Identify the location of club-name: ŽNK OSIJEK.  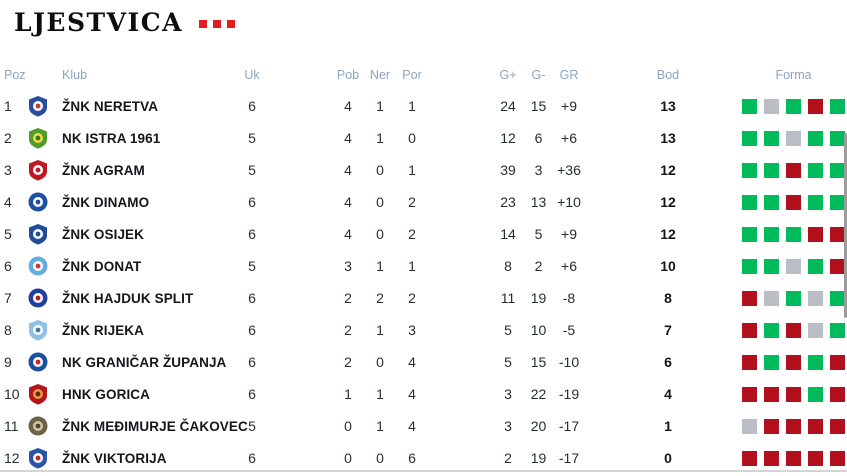
(103, 234).